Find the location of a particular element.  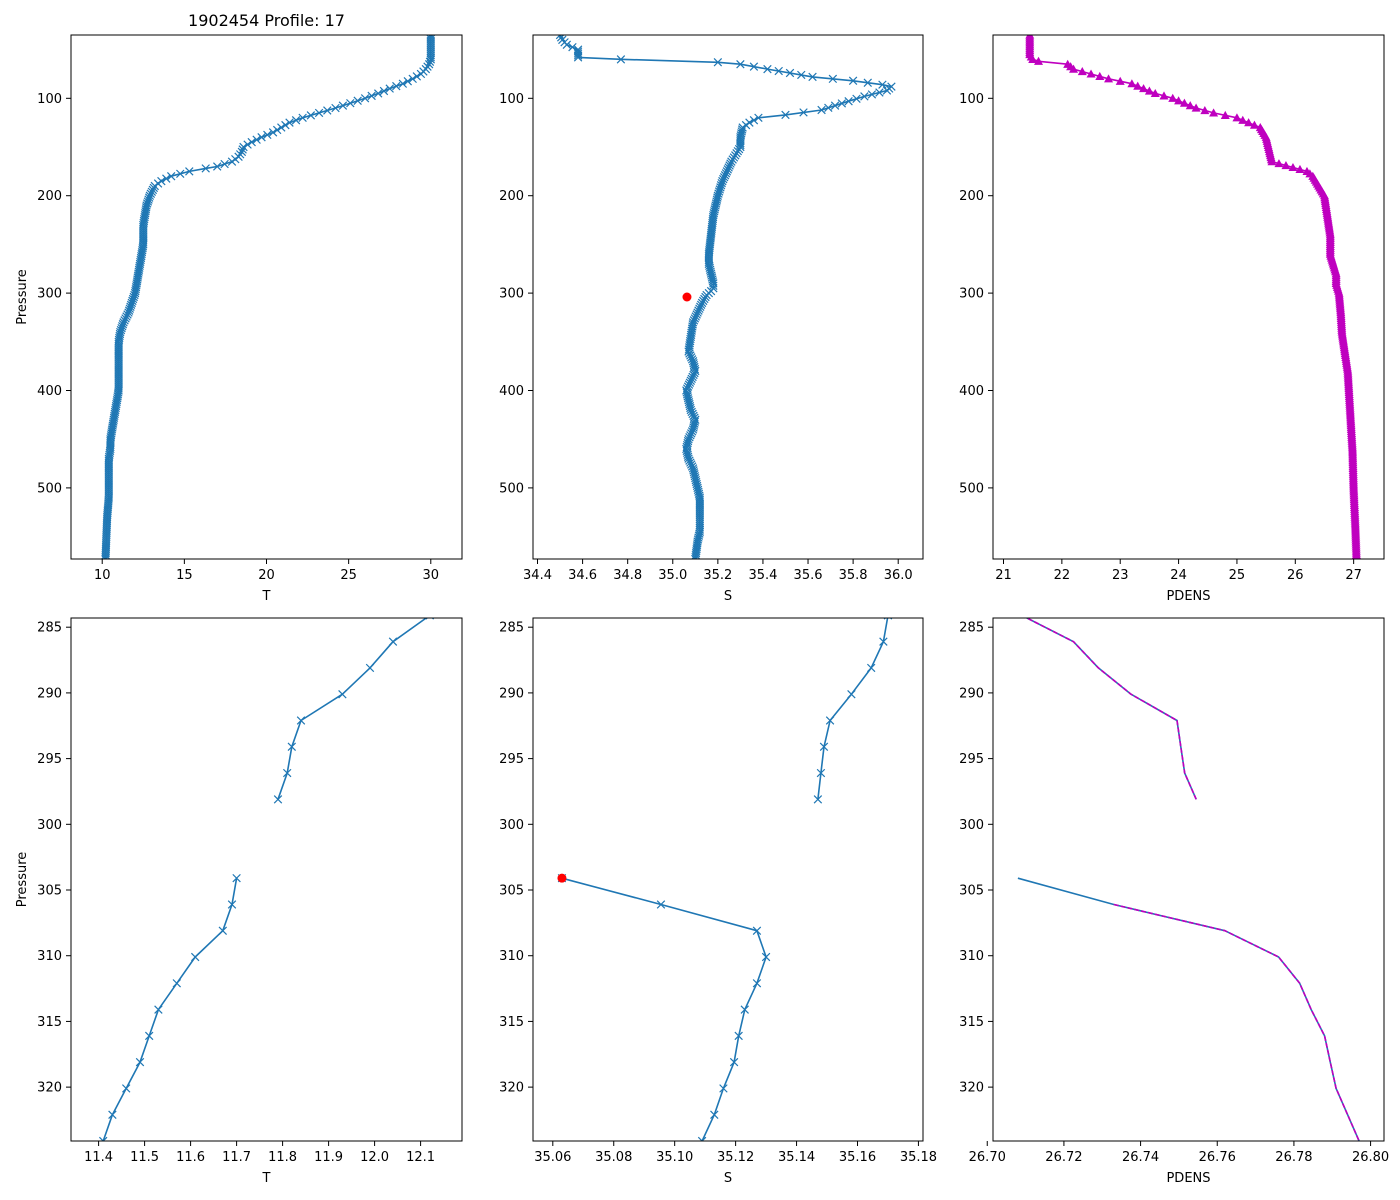

plot-area-t-zoom is located at coordinates (266, 879).